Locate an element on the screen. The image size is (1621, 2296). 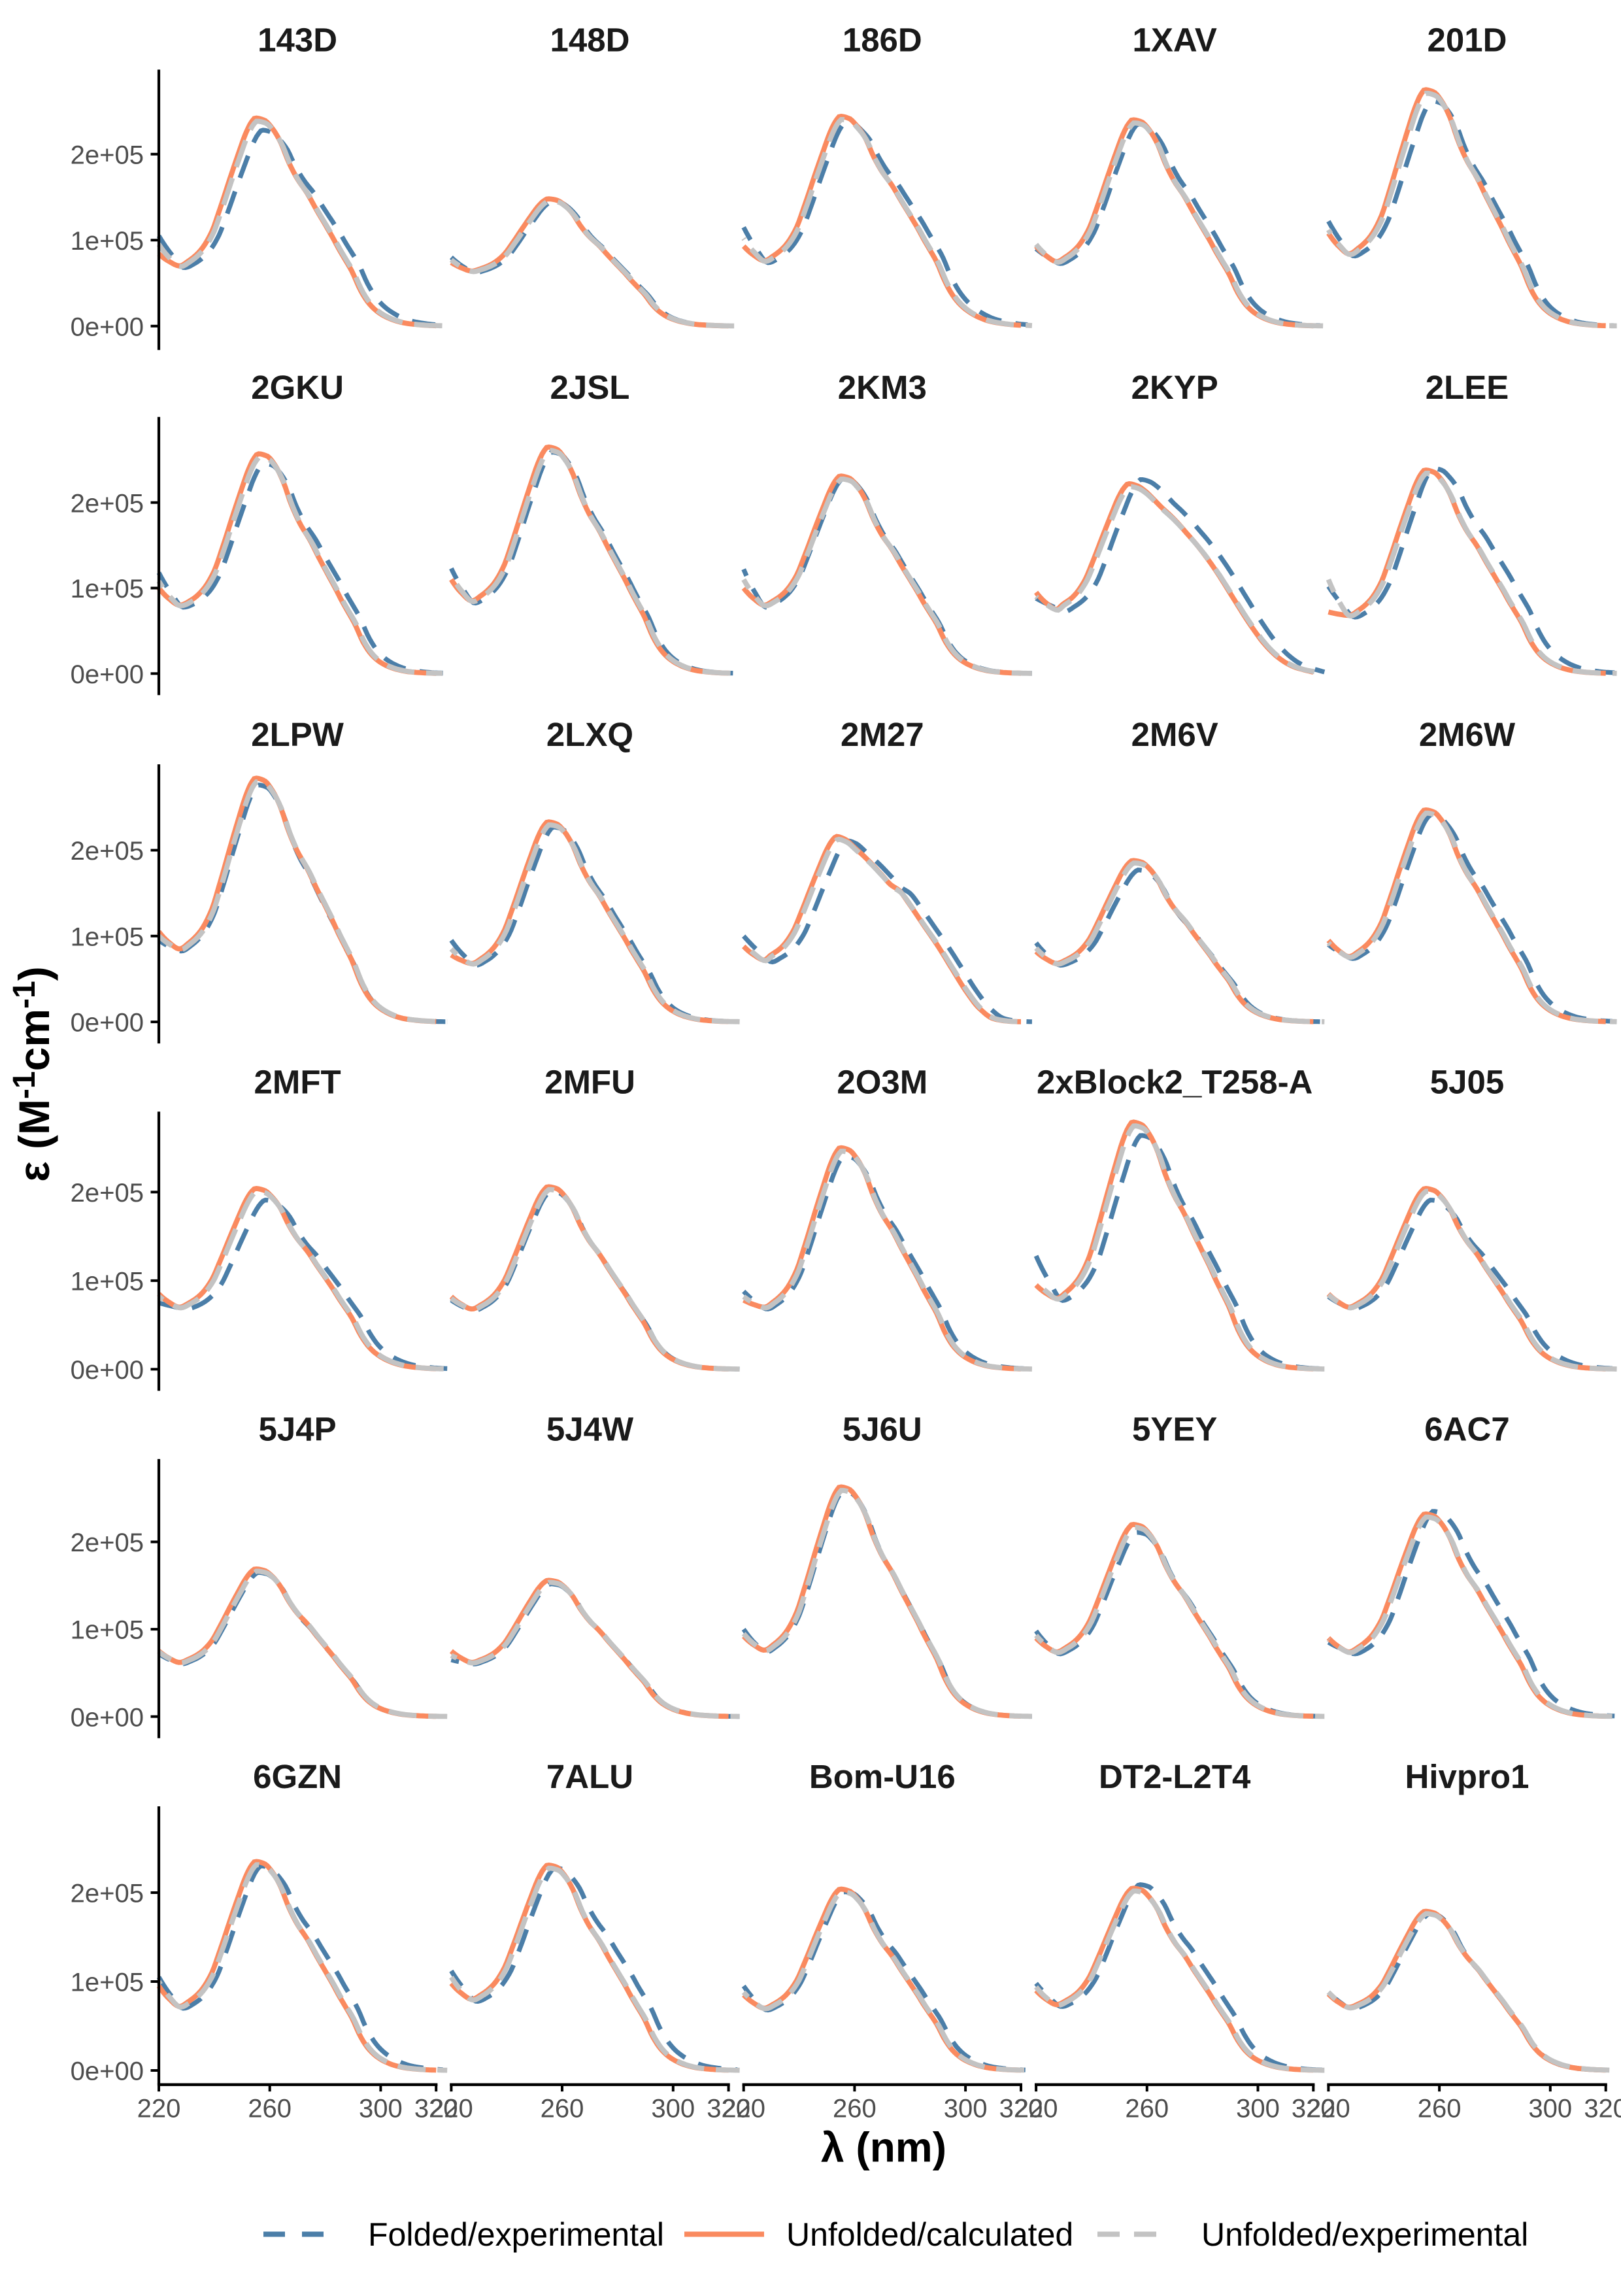
svg-text: 186D is located at coordinates (882, 40).